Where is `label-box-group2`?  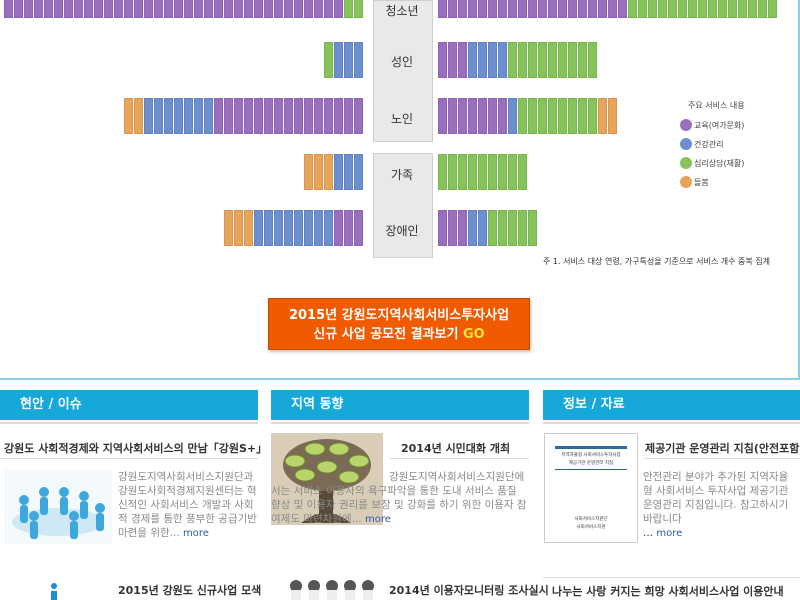
label-box-group2 is located at coordinates (403, 205).